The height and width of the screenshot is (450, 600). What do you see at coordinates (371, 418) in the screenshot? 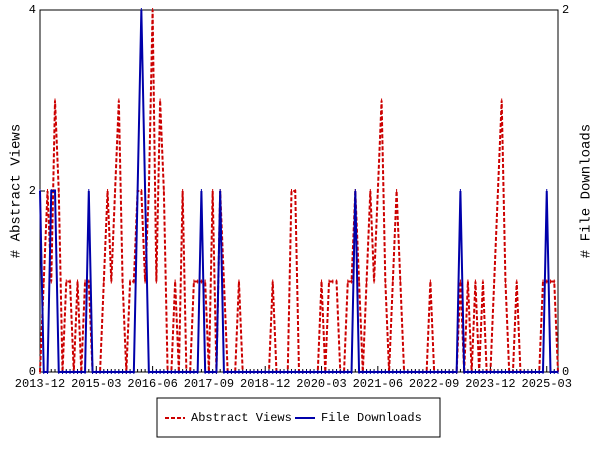
I see `legend-label: File Downloads` at bounding box center [371, 418].